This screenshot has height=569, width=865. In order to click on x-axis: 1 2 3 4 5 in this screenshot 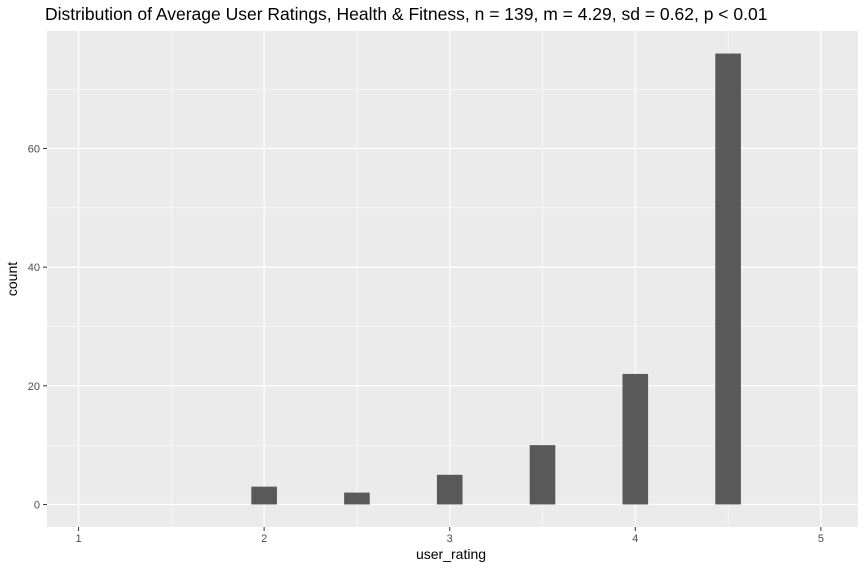, I will do `click(449, 536)`.